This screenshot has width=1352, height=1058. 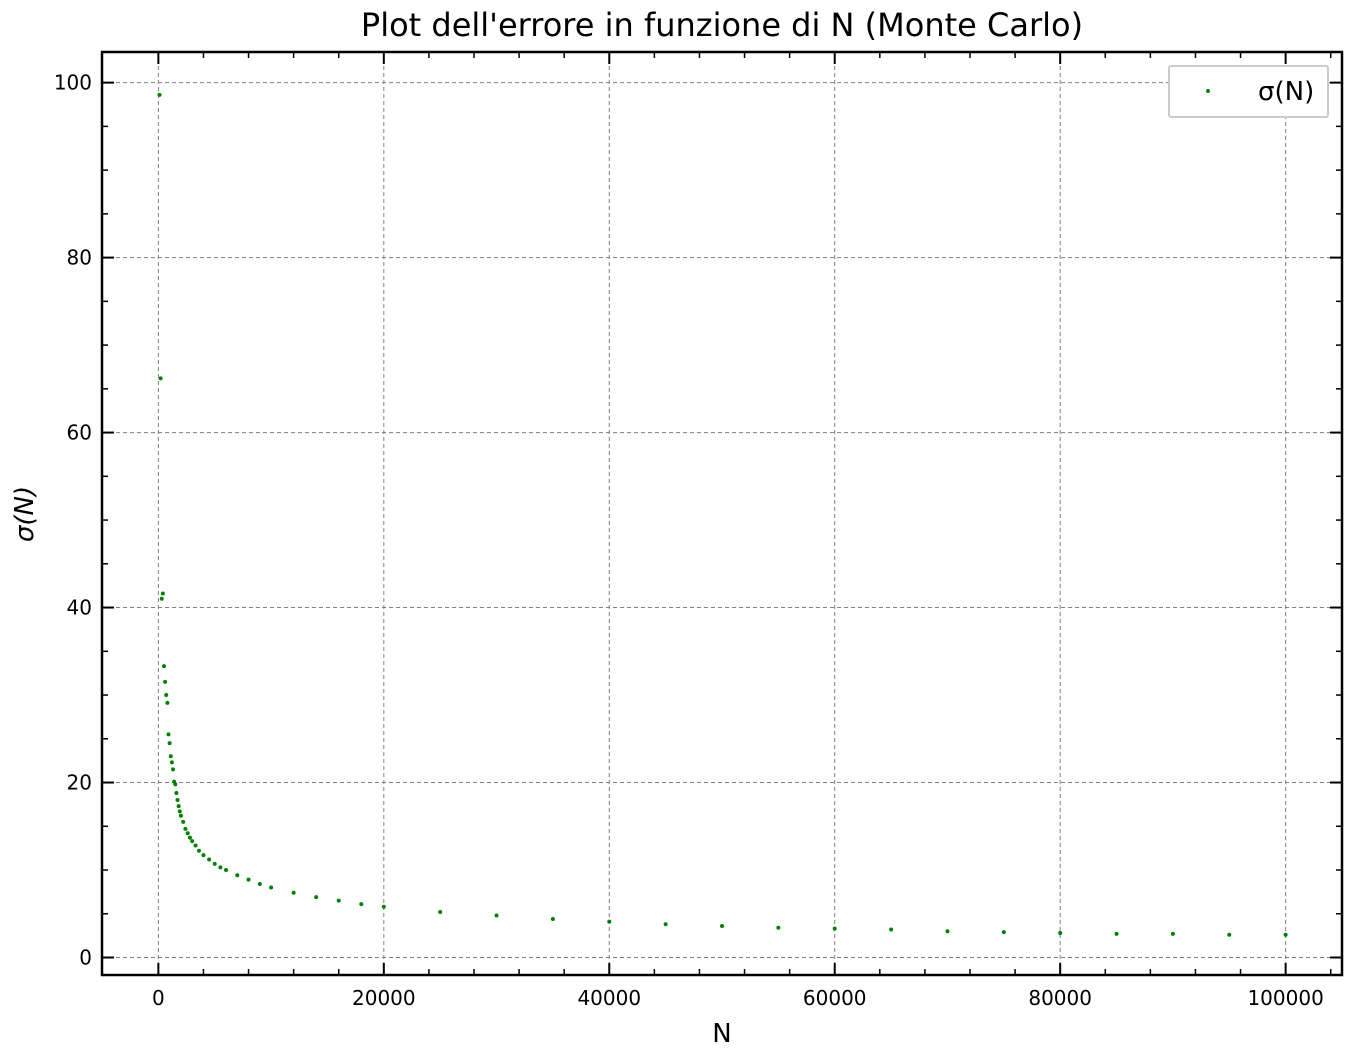 I want to click on legend-box, so click(x=1248, y=91).